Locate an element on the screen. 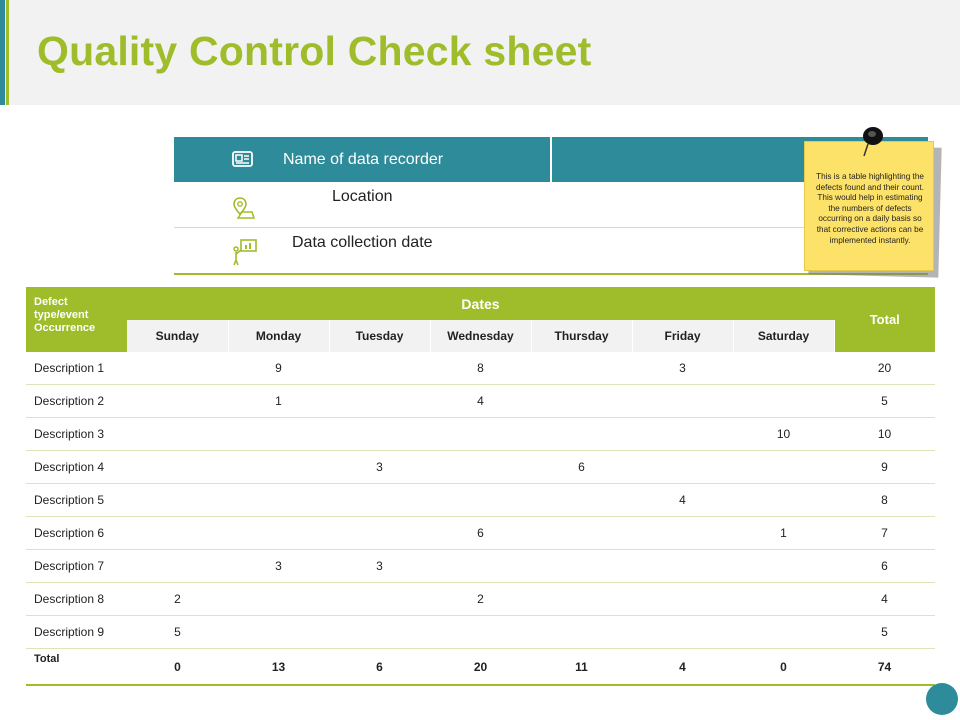 This screenshot has height=720, width=960. row-description: Description 3 is located at coordinates (76, 434).